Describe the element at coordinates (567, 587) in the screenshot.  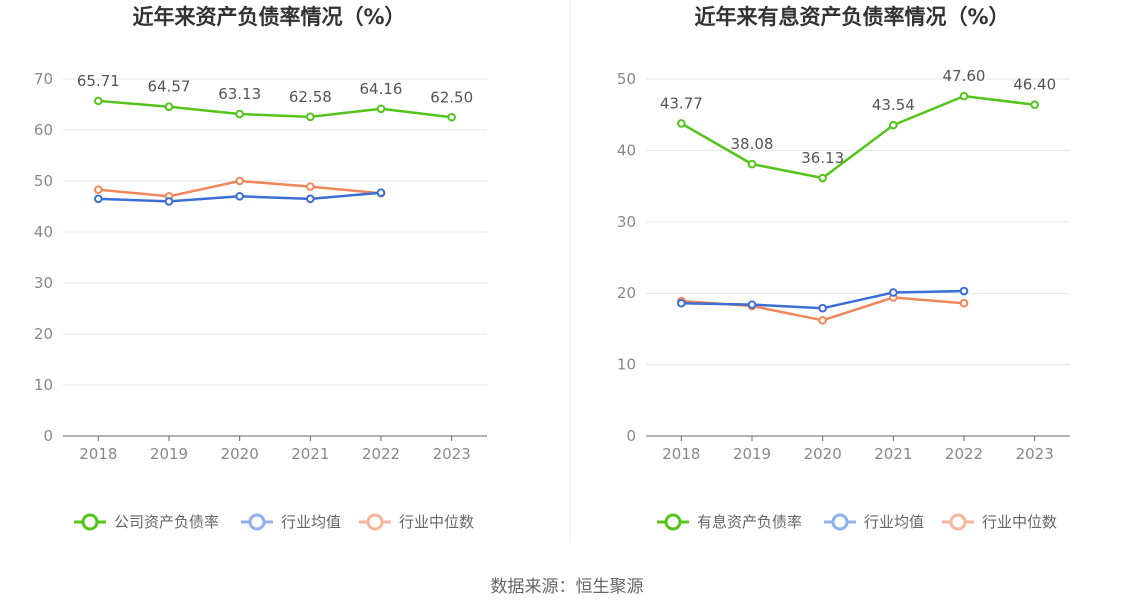
I see `data-source: 数据来源：恒生聚源` at that location.